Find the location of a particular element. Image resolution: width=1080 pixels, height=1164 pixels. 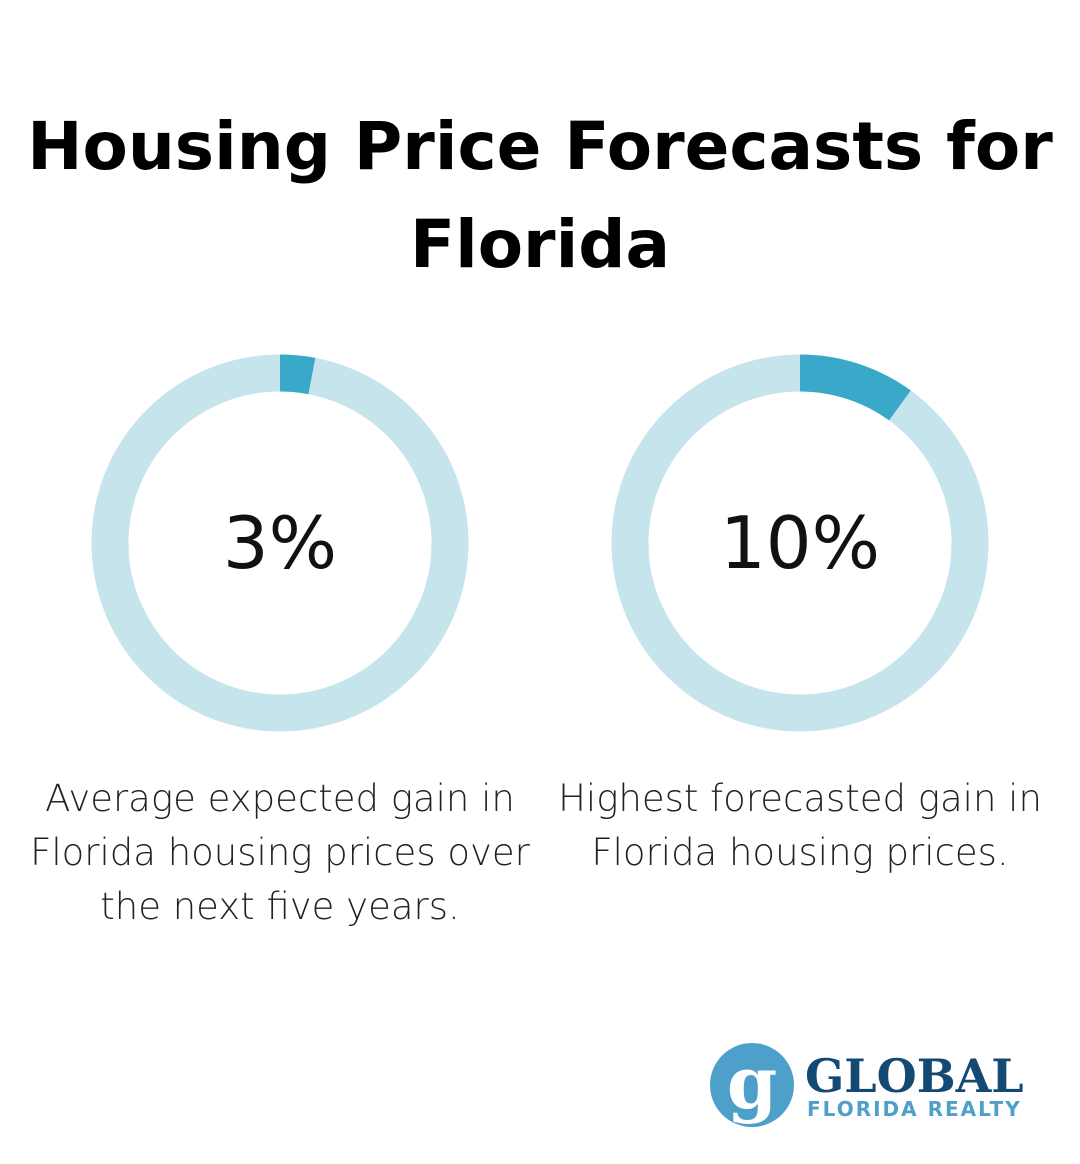

logo-sub: FLORIDA REALTY is located at coordinates (914, 1109).